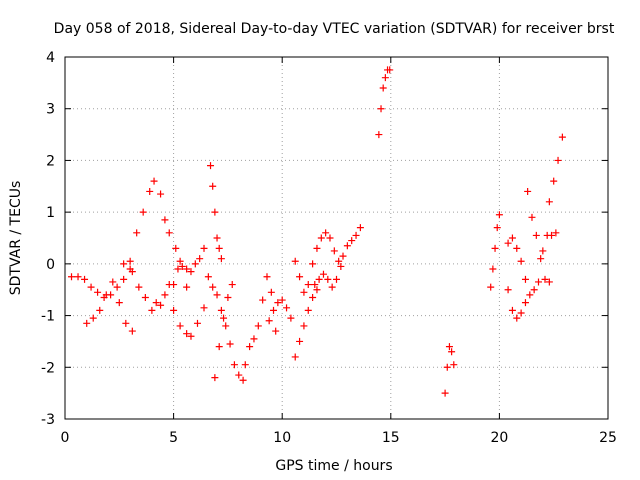 The width and height of the screenshot is (640, 480). I want to click on series-track-k, so click(223, 331).